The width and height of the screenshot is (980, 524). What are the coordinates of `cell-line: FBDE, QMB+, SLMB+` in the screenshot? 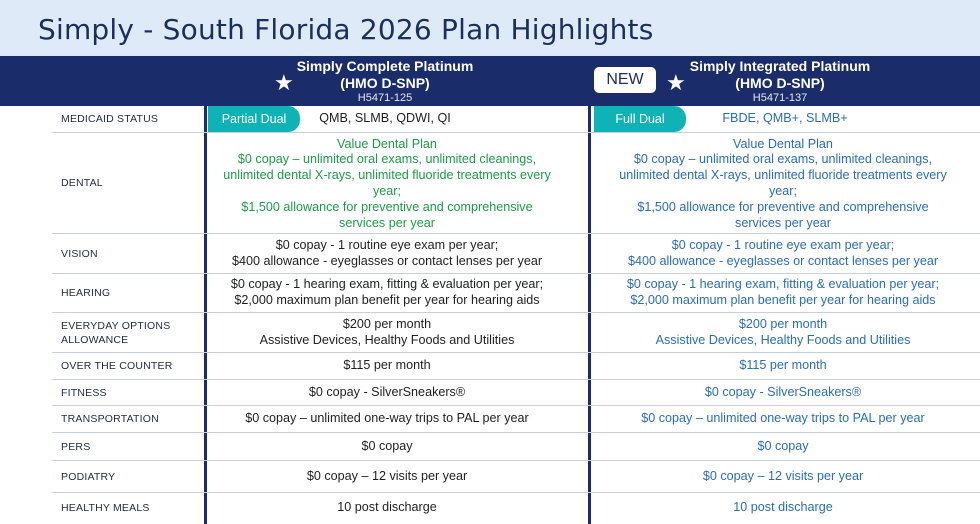 It's located at (785, 118).